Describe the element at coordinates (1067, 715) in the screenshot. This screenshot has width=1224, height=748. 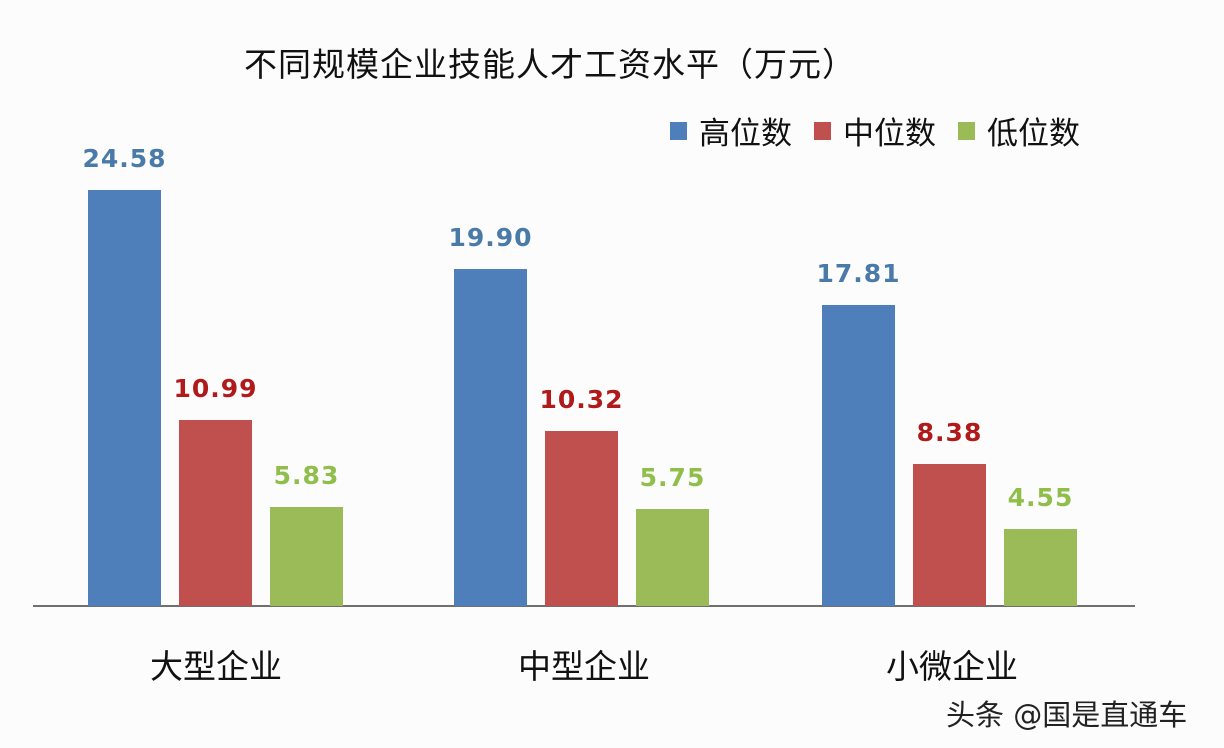
I see `watermark: 头条 @国是直通车` at that location.